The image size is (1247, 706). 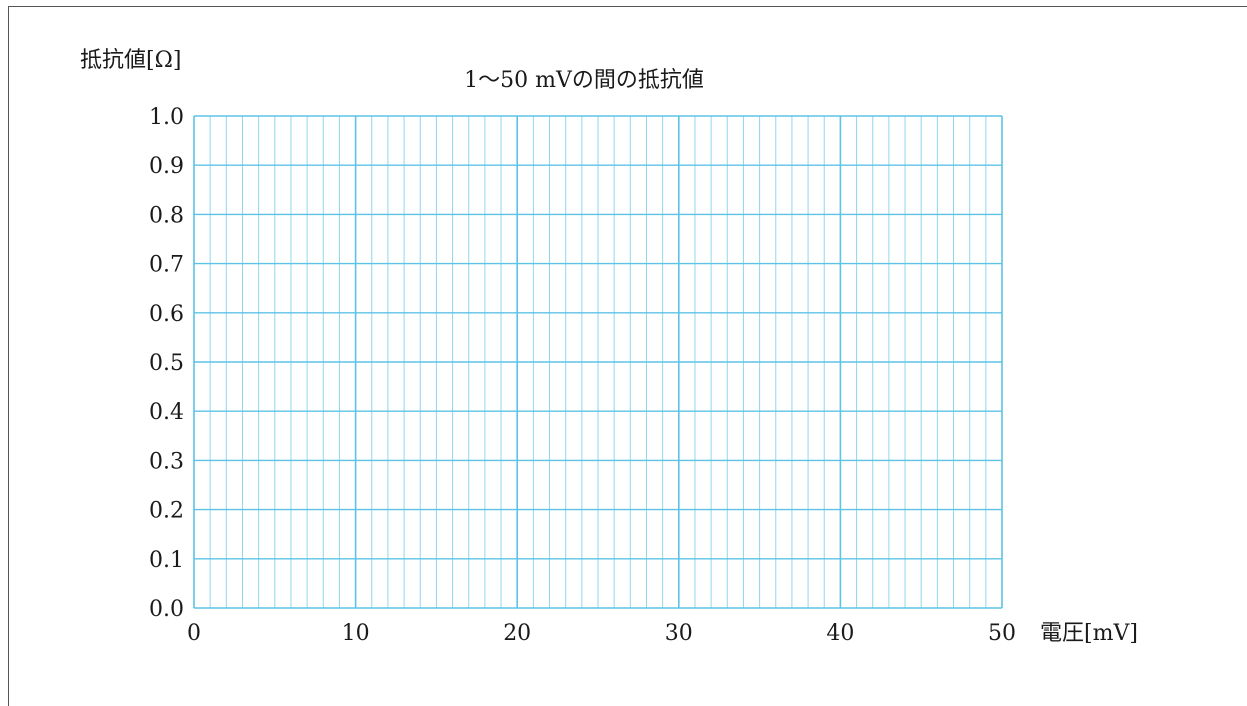 What do you see at coordinates (166, 117) in the screenshot?
I see `y-tick-label: 1.0` at bounding box center [166, 117].